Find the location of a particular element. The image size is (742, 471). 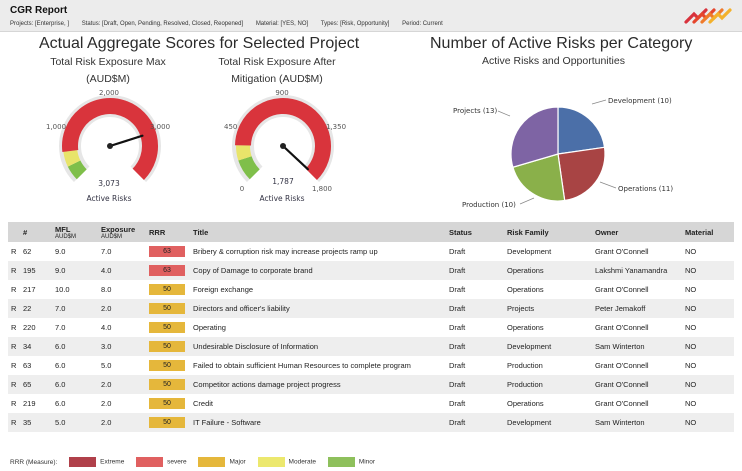

cell-owner: Peter Jemakoff is located at coordinates (637, 308).